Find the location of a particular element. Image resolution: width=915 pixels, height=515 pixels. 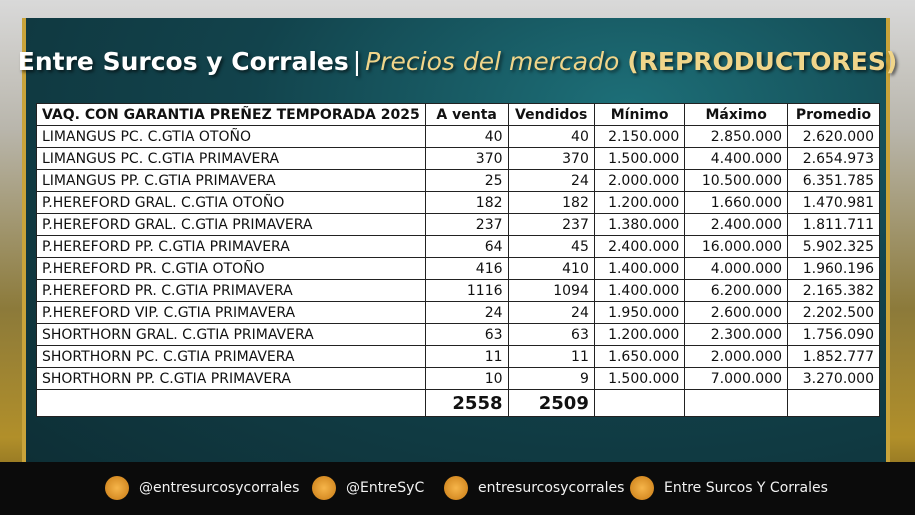

table-cell: P.HEREFORD GRAL. C.GTIA OTOÑO is located at coordinates (231, 202).